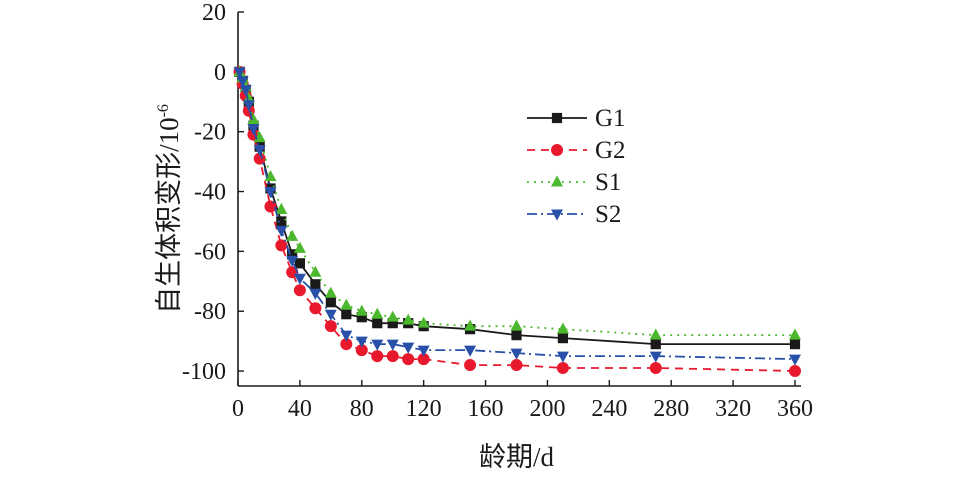  I want to click on legend-item-s1: S1, so click(574, 182).